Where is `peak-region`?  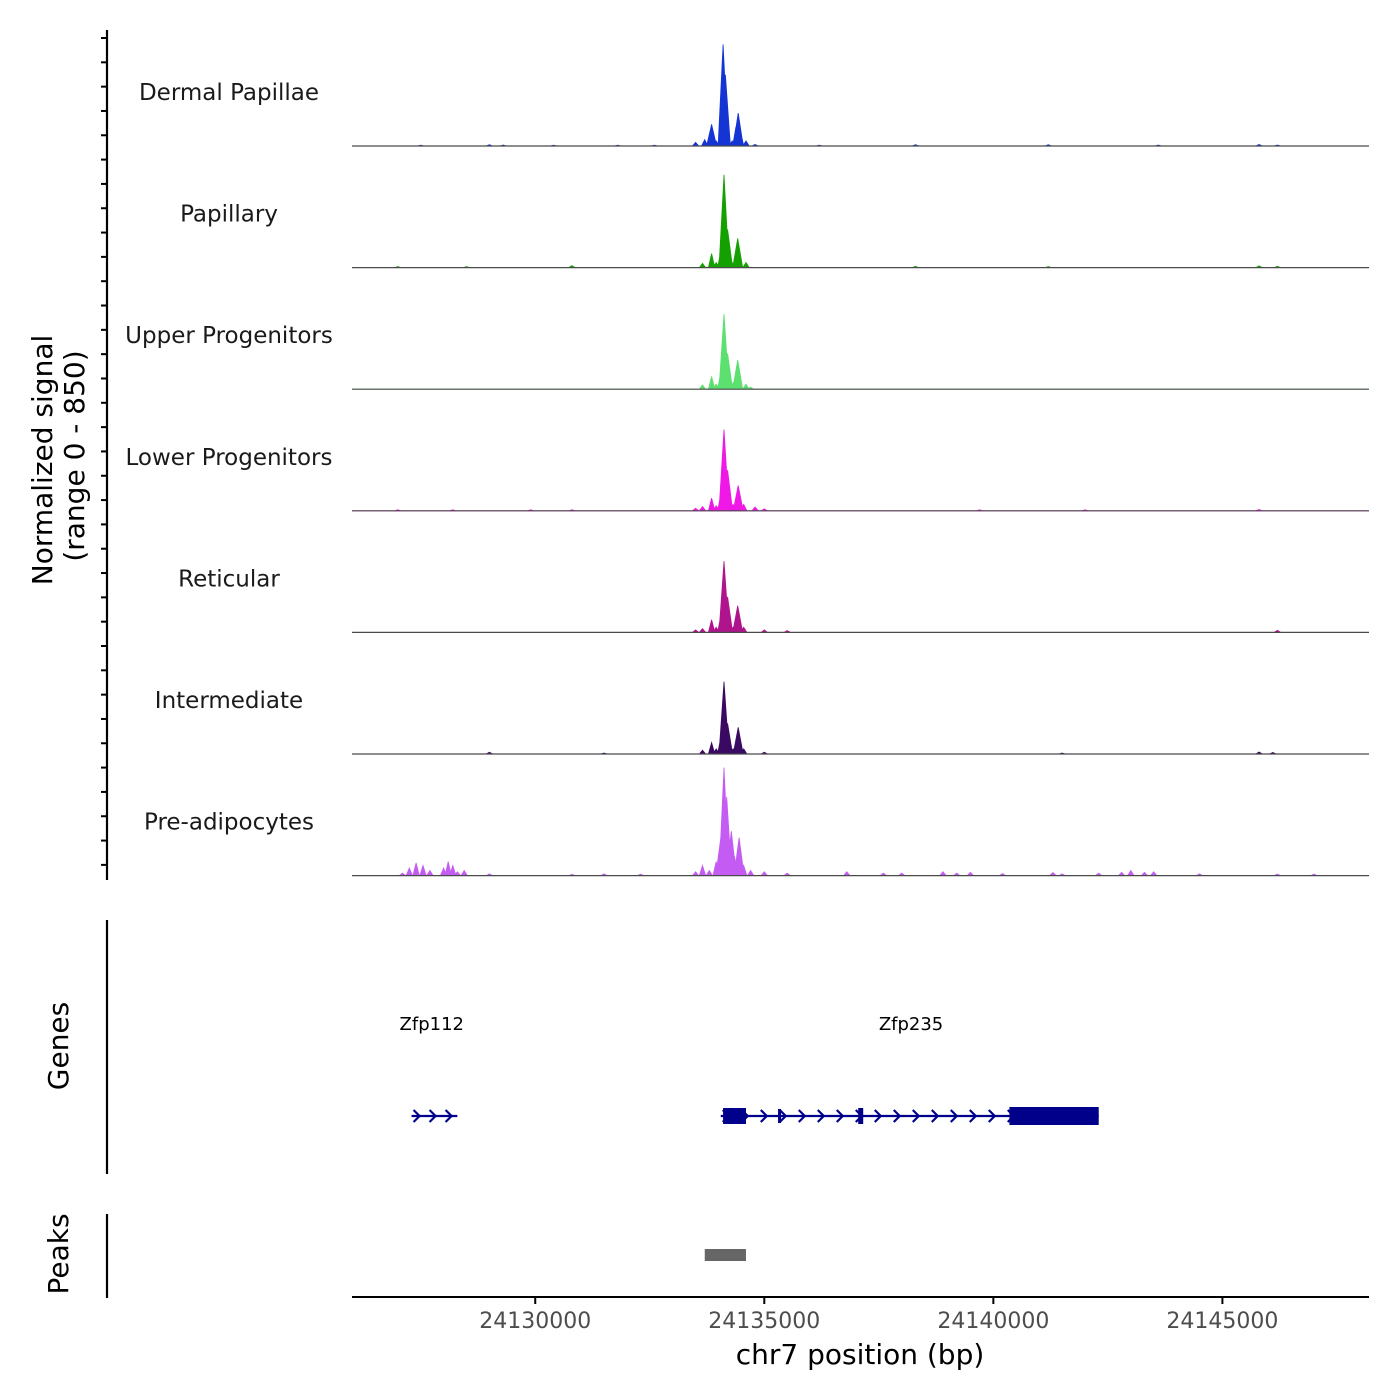 peak-region is located at coordinates (725, 1255).